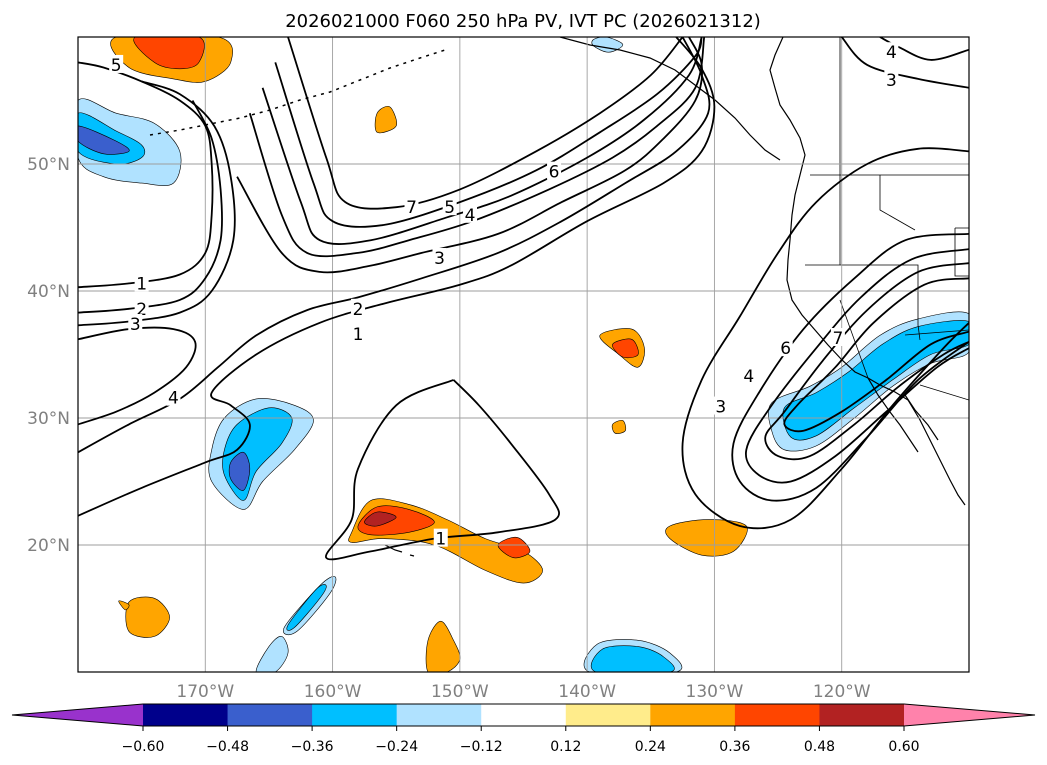 The image size is (1047, 765). I want to click on colorbar-tick-label: 0.60, so click(903, 747).